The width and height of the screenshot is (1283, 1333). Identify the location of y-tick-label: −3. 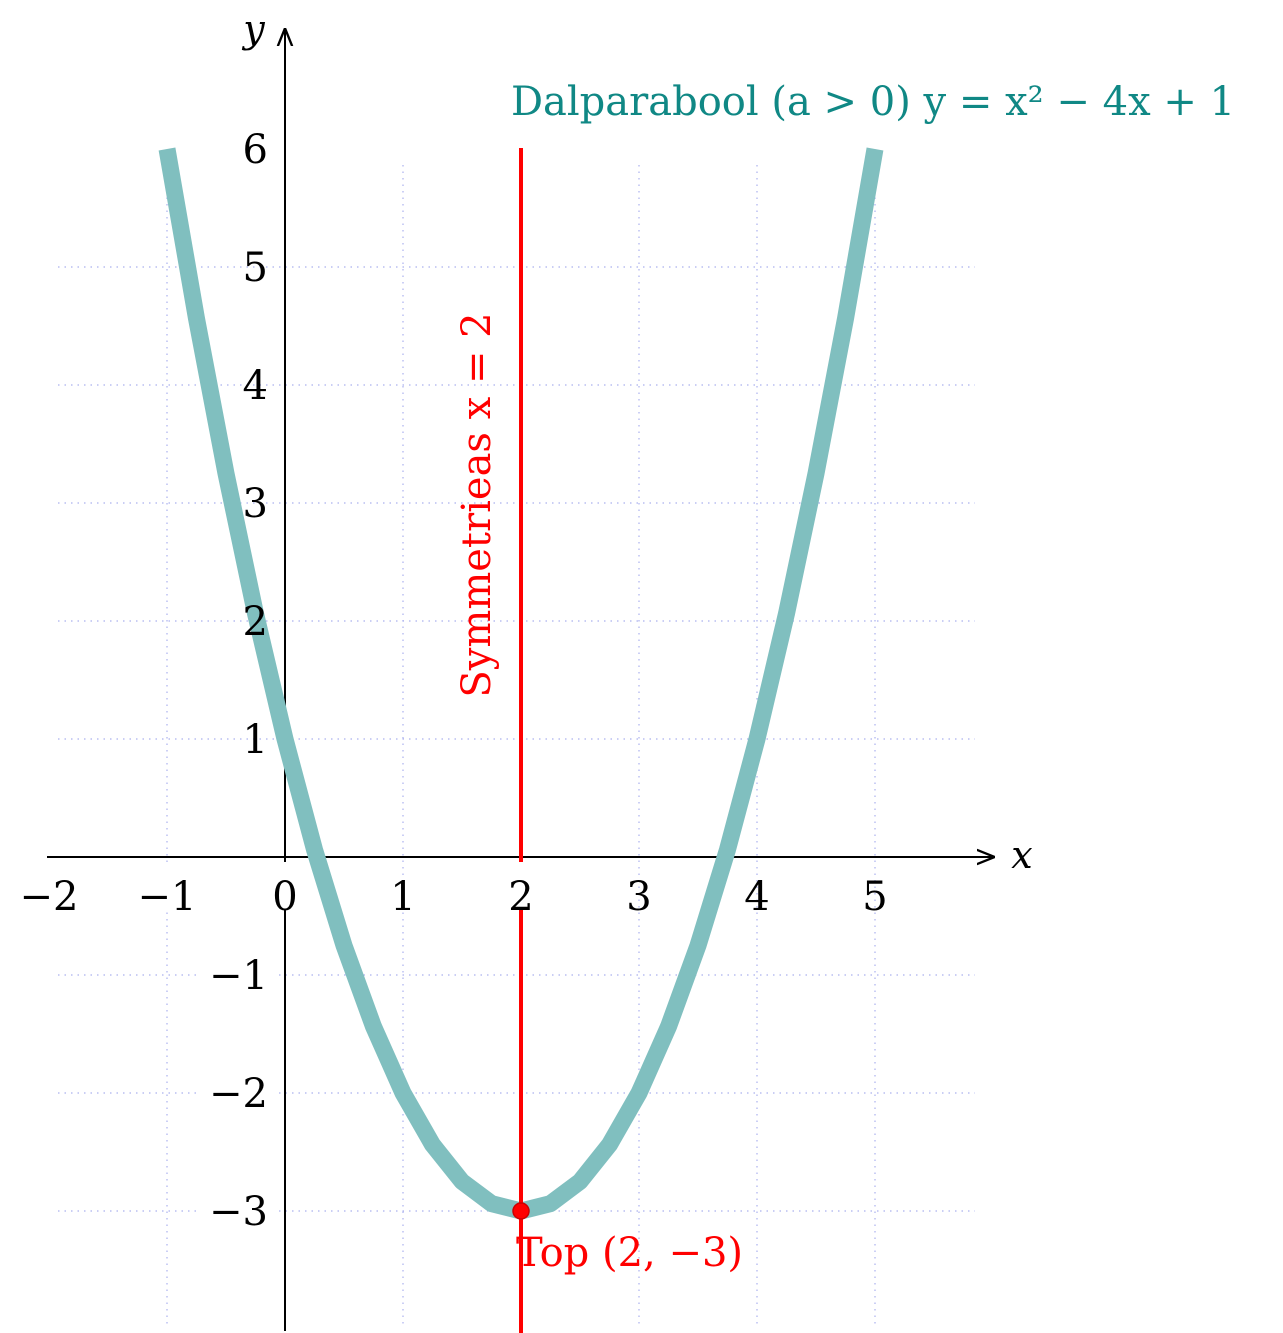
(238, 1212).